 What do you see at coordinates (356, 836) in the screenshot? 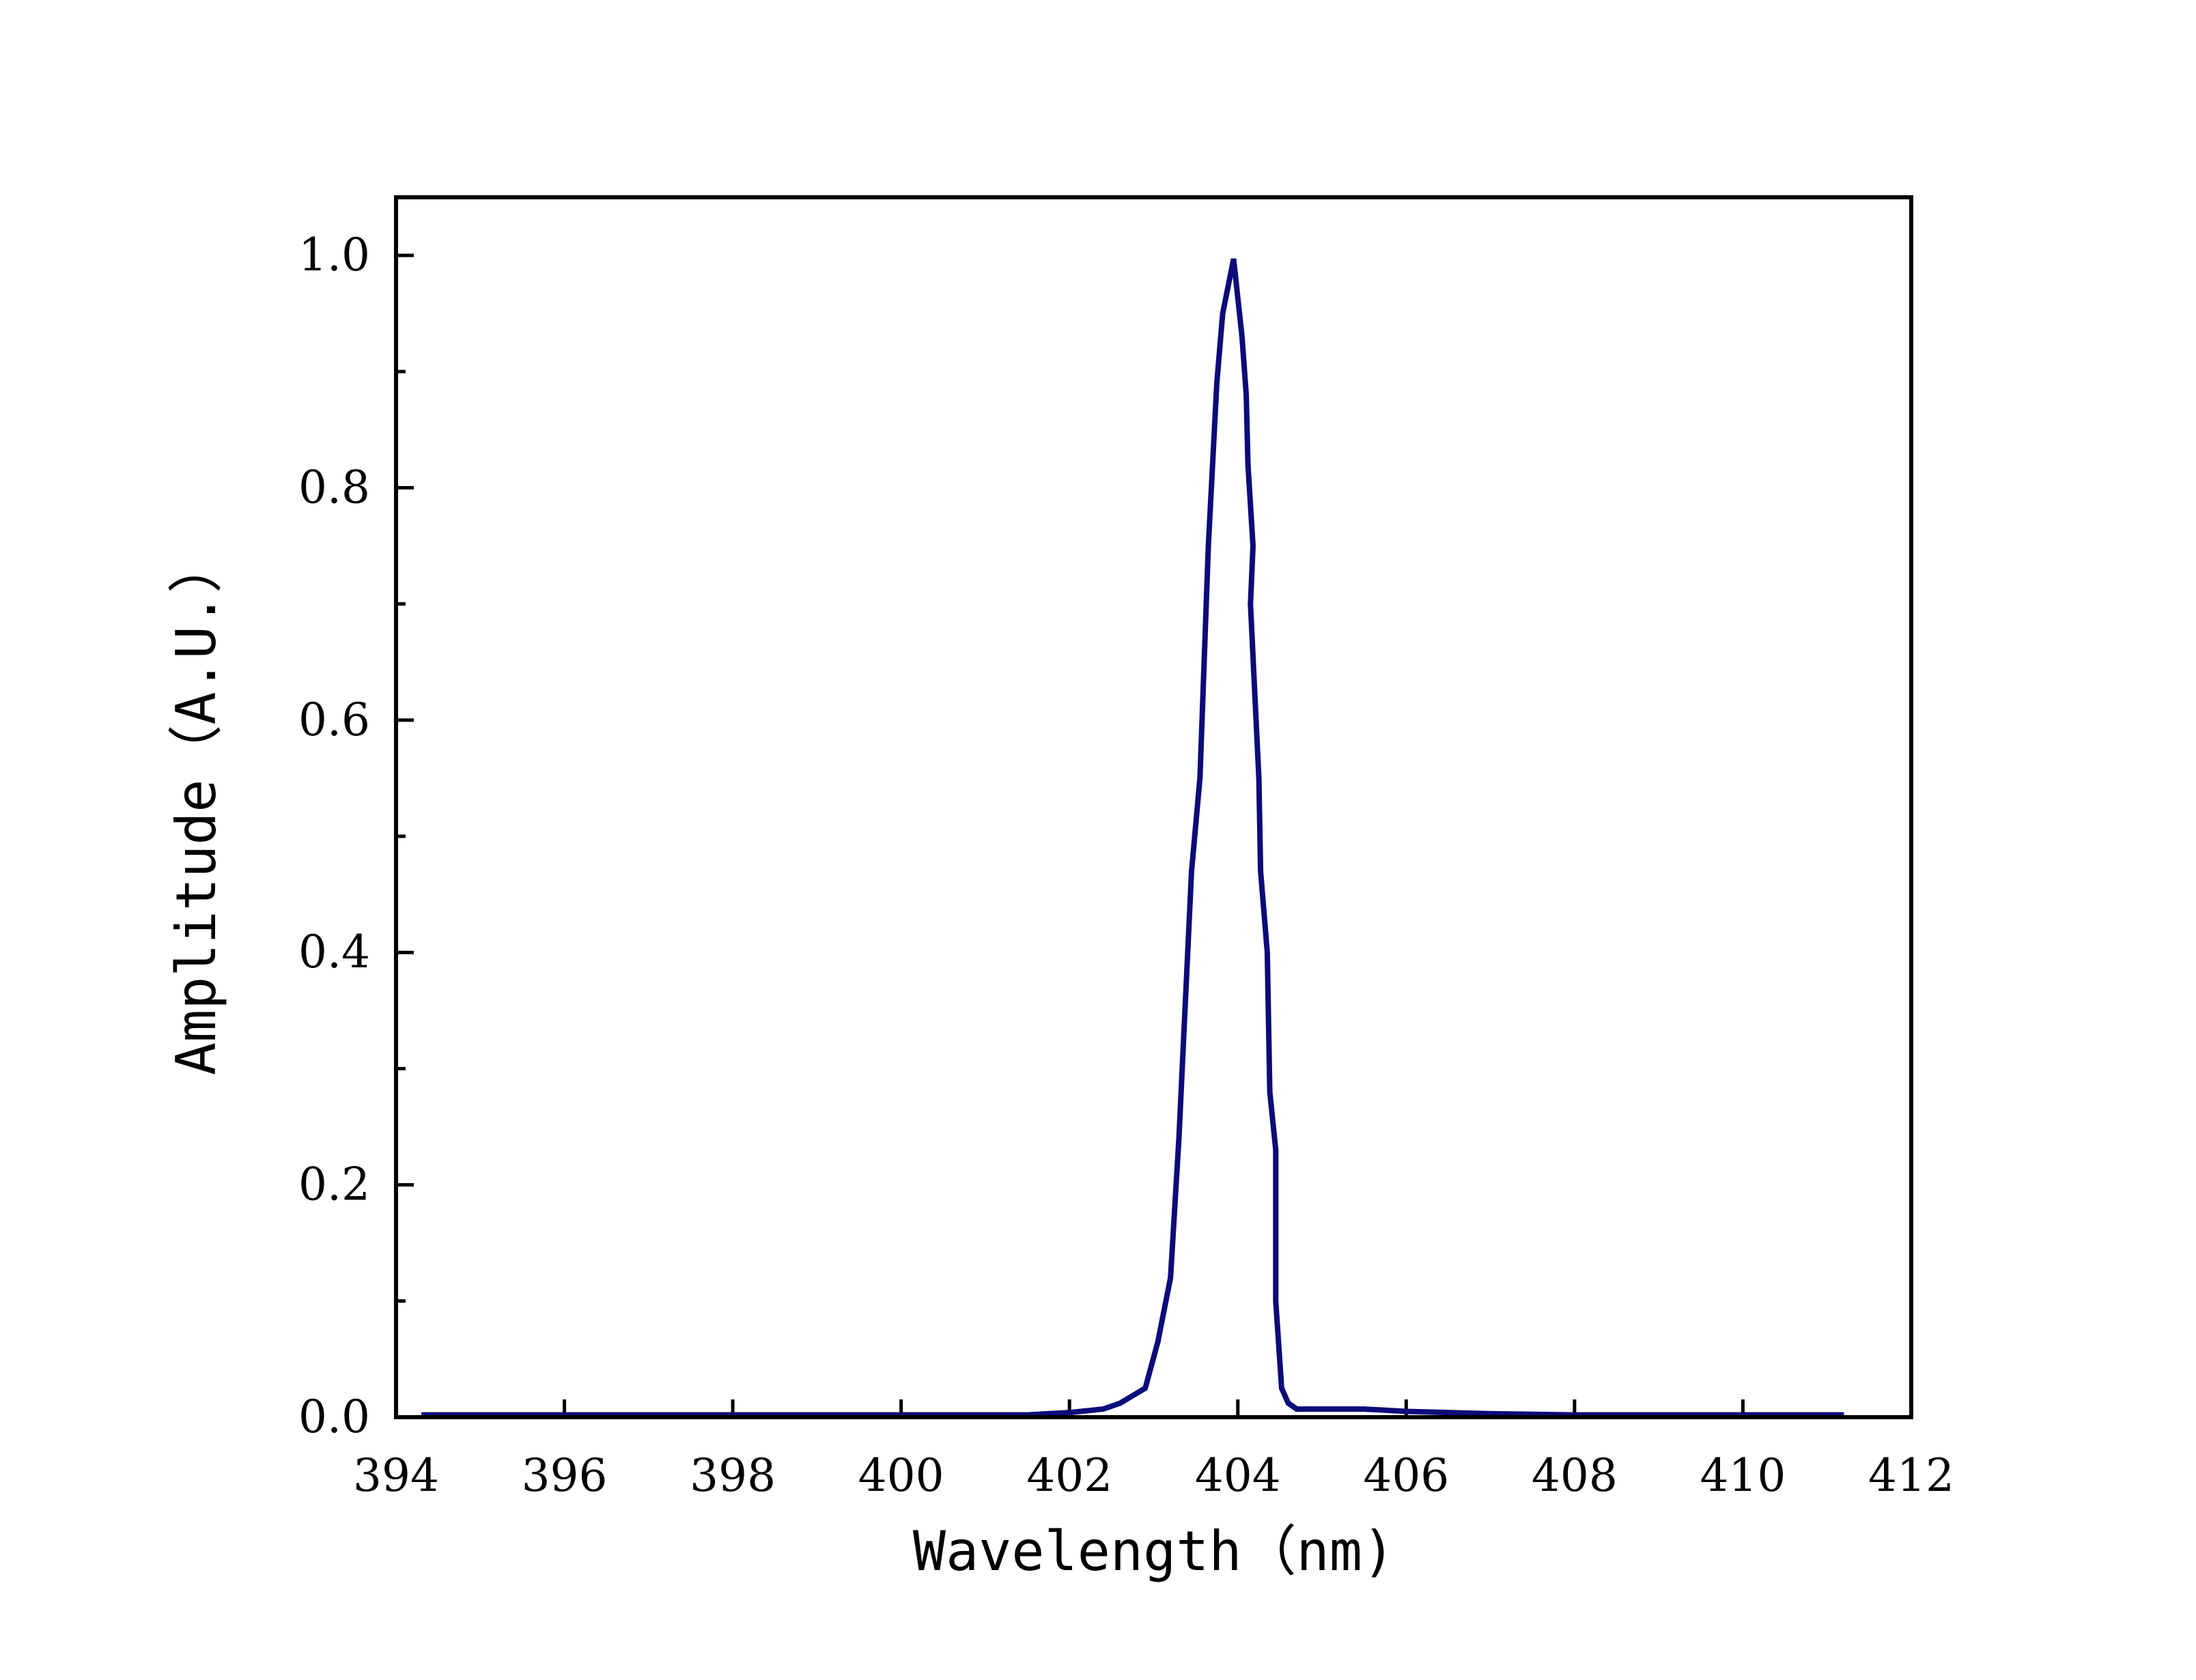
I see `y-axis-ticks: 0.0 0.2 0.4 0.6 0.8 1.0` at bounding box center [356, 836].